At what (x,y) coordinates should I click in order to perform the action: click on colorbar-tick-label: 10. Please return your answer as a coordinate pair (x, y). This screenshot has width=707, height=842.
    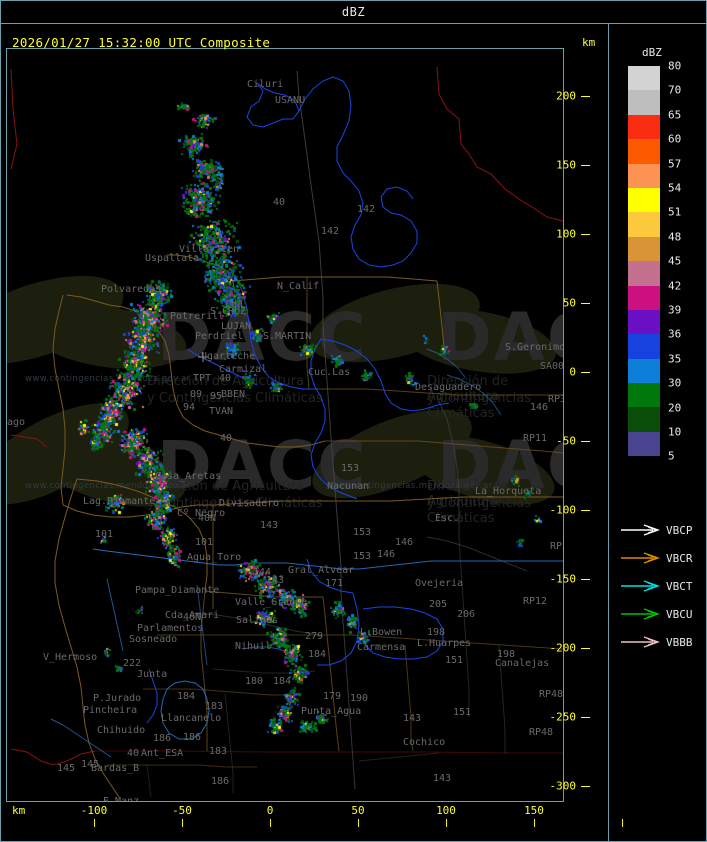
    Looking at the image, I should click on (675, 432).